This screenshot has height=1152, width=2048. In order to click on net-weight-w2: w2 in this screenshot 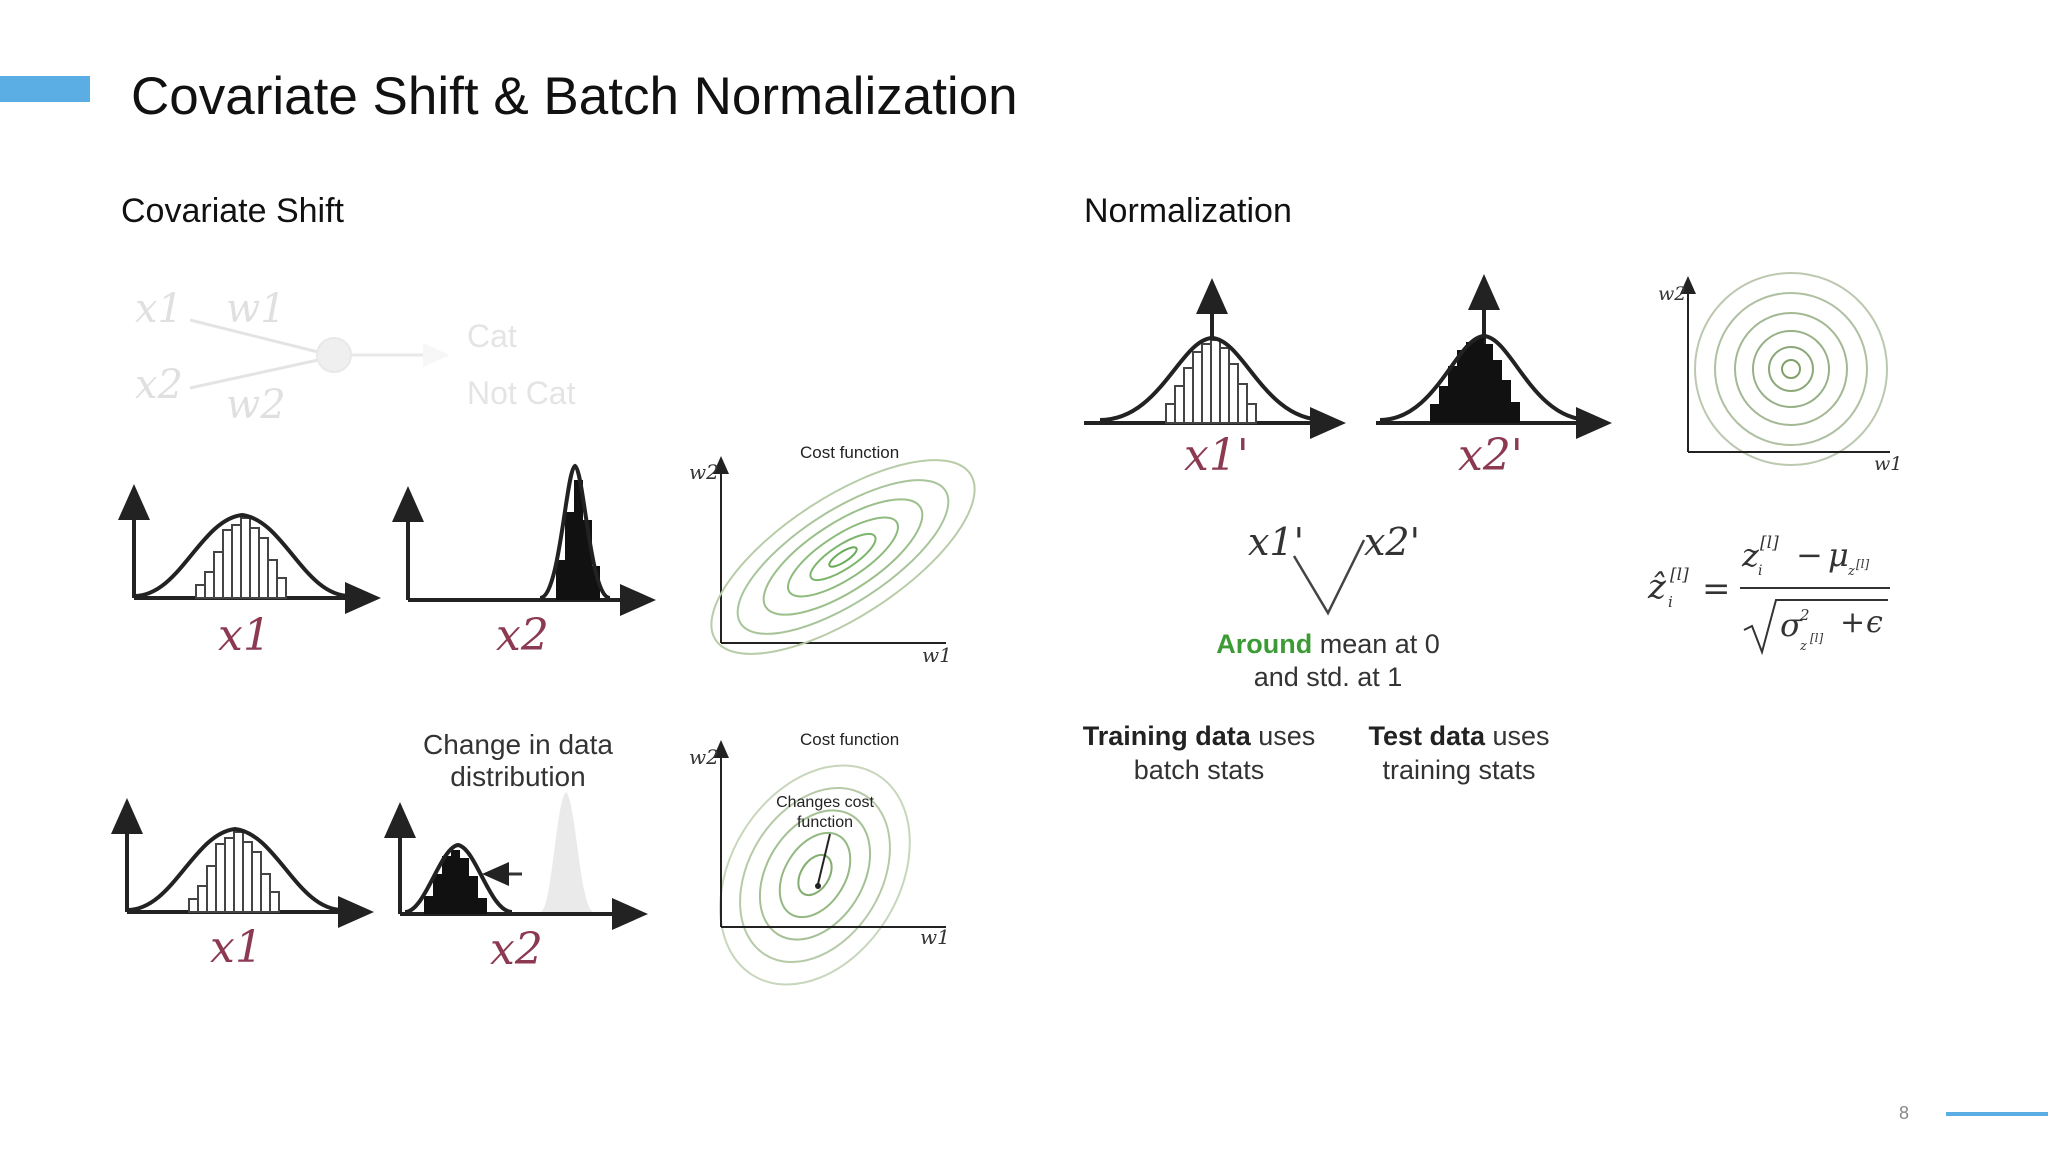, I will do `click(256, 405)`.